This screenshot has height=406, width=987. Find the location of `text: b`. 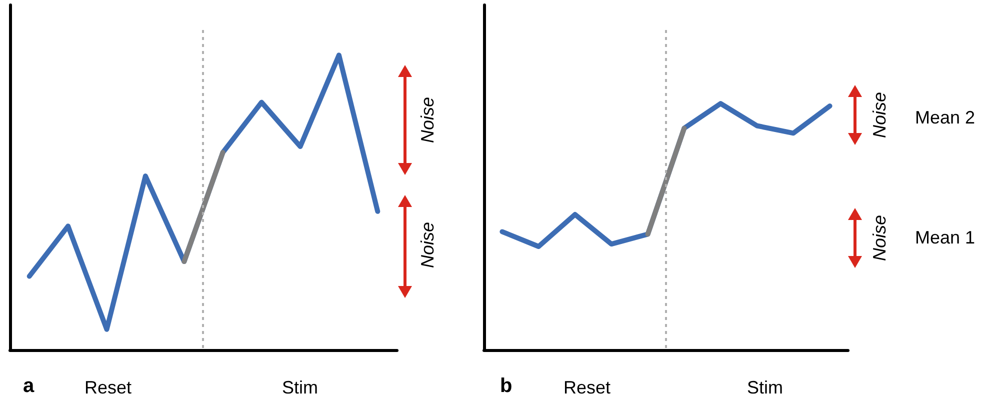

text: b is located at coordinates (506, 386).